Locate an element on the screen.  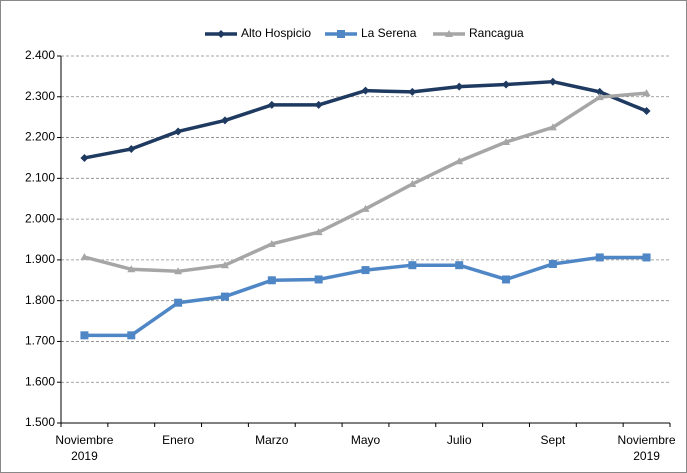
y-tick-label: 2.200 is located at coordinates (40, 137).